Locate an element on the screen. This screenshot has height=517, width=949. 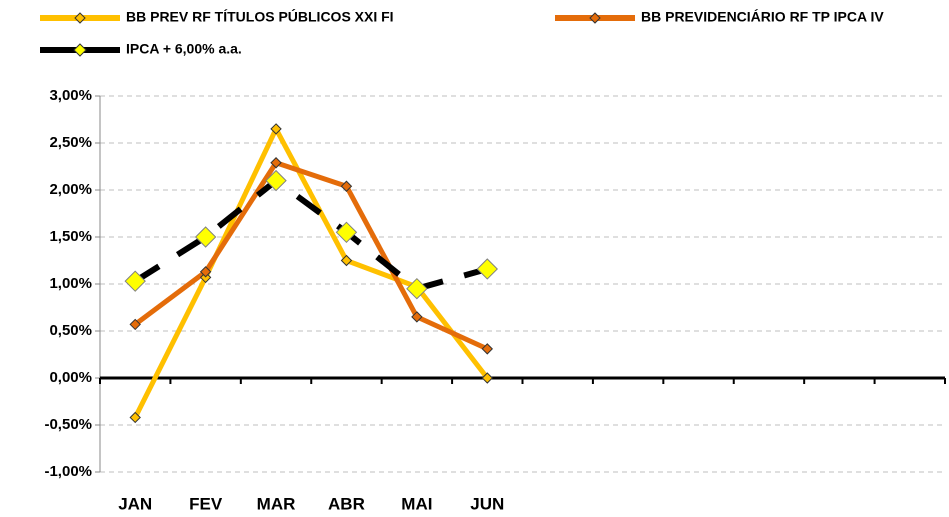
x-tick-label: MAR is located at coordinates (276, 503).